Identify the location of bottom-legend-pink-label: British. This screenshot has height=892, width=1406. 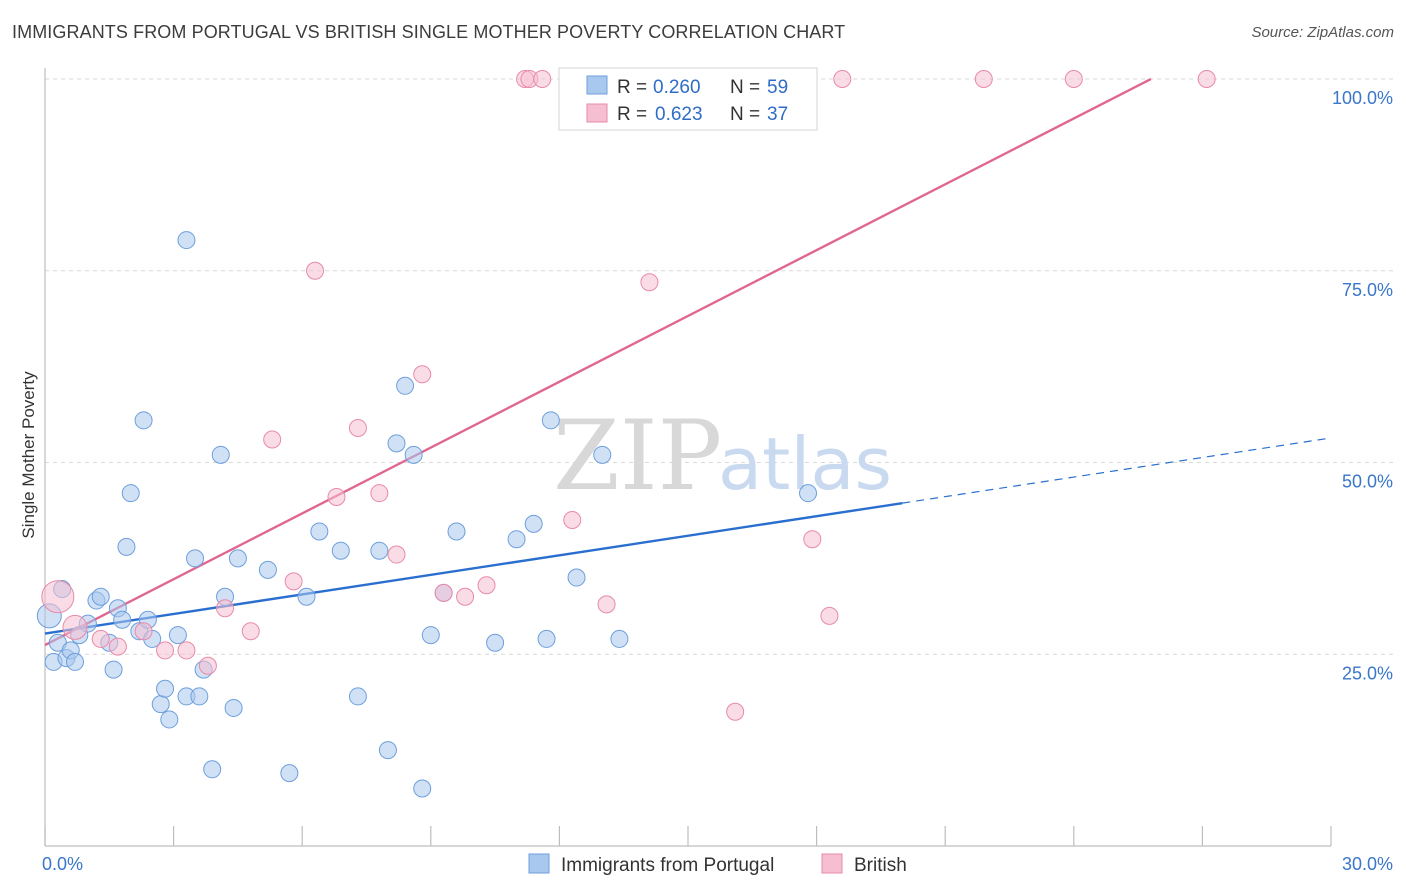
(880, 865).